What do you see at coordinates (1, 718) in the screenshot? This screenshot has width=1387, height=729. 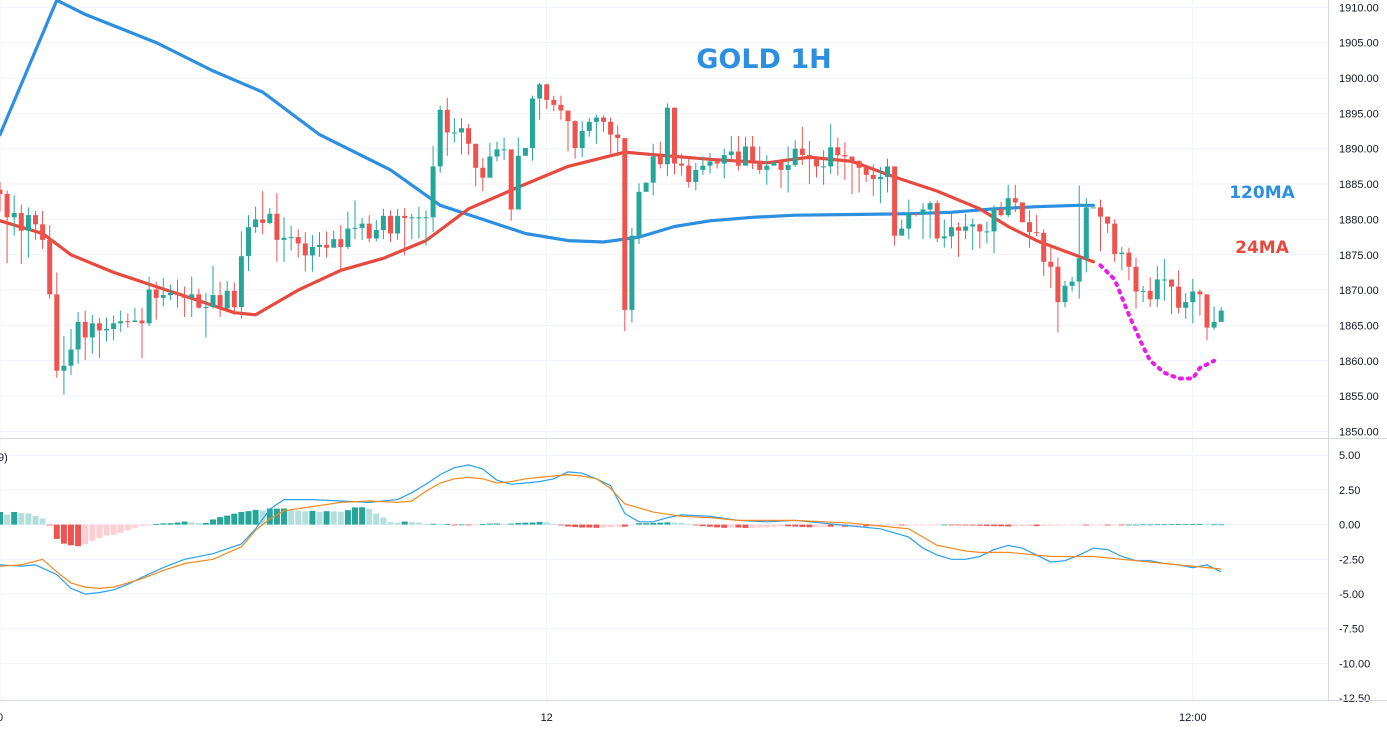 I see `time-tick-label: 0` at bounding box center [1, 718].